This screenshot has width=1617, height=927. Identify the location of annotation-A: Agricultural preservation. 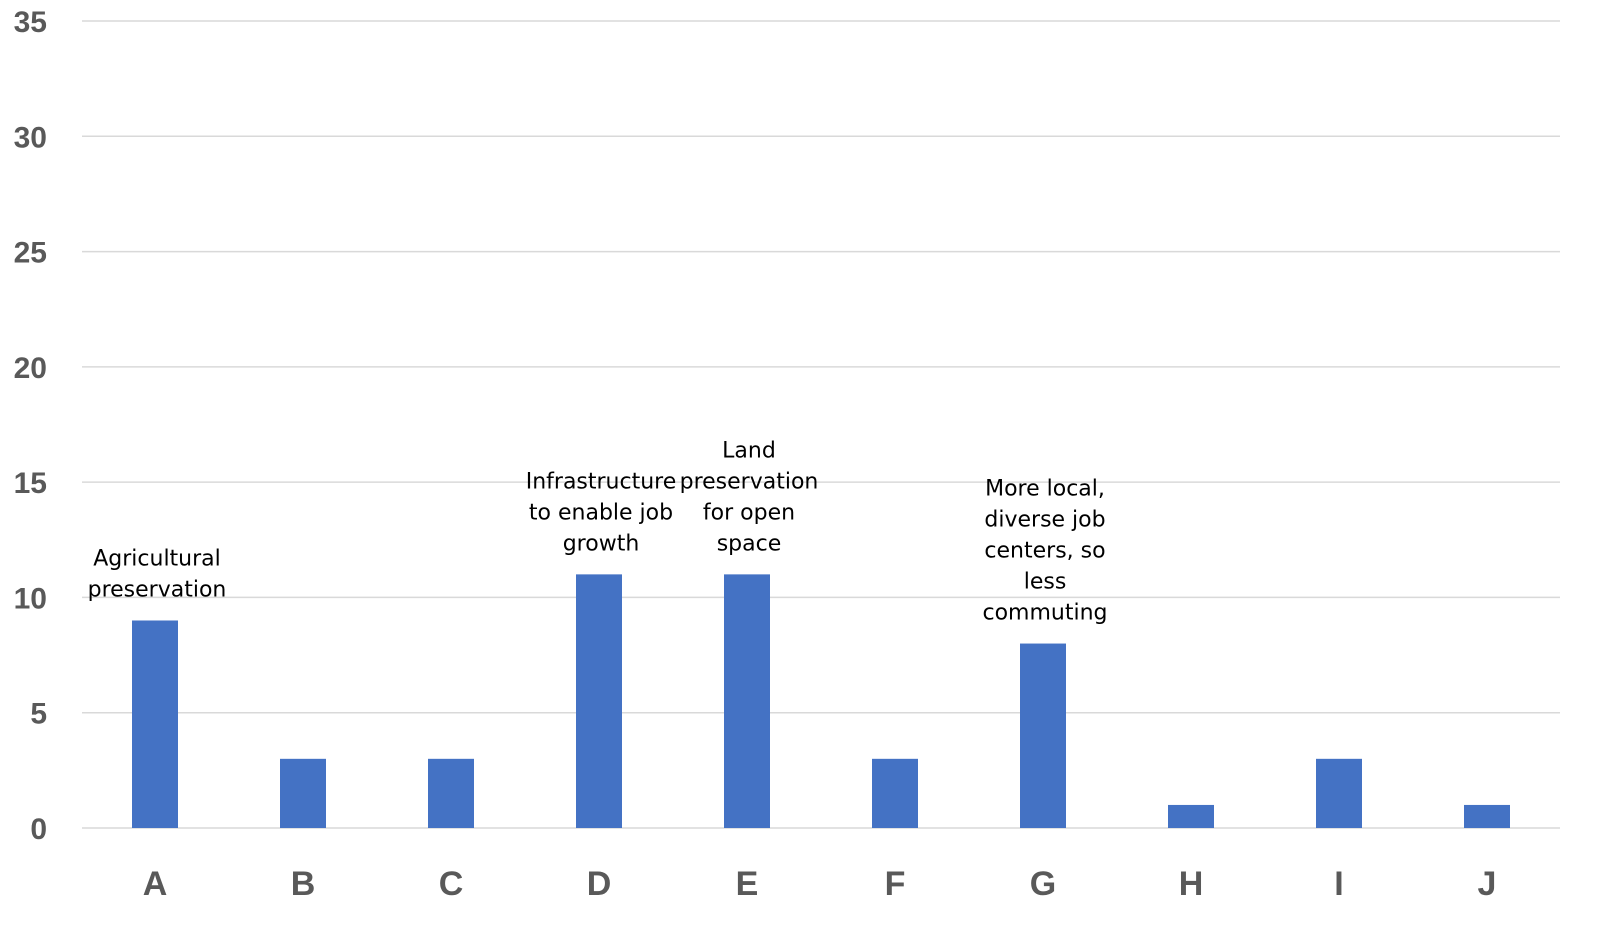
(157, 574).